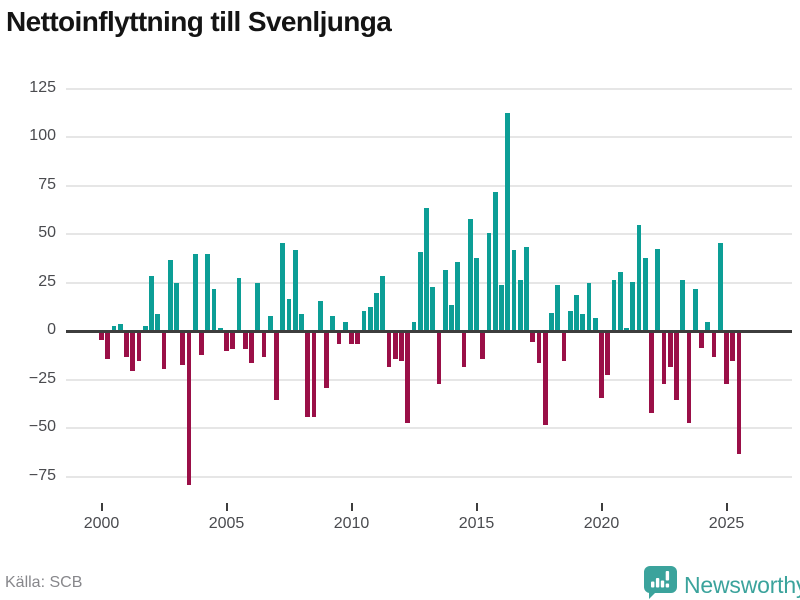 This screenshot has height=600, width=800. I want to click on y-tick-label: −75, so click(42, 475).